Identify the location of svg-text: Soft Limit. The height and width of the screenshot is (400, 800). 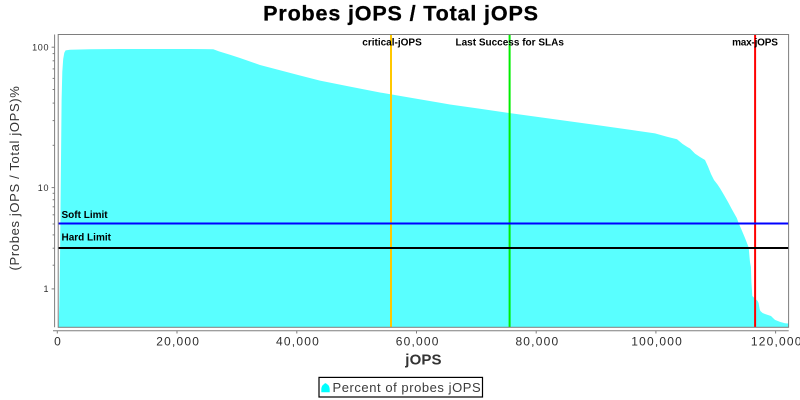
(85, 215).